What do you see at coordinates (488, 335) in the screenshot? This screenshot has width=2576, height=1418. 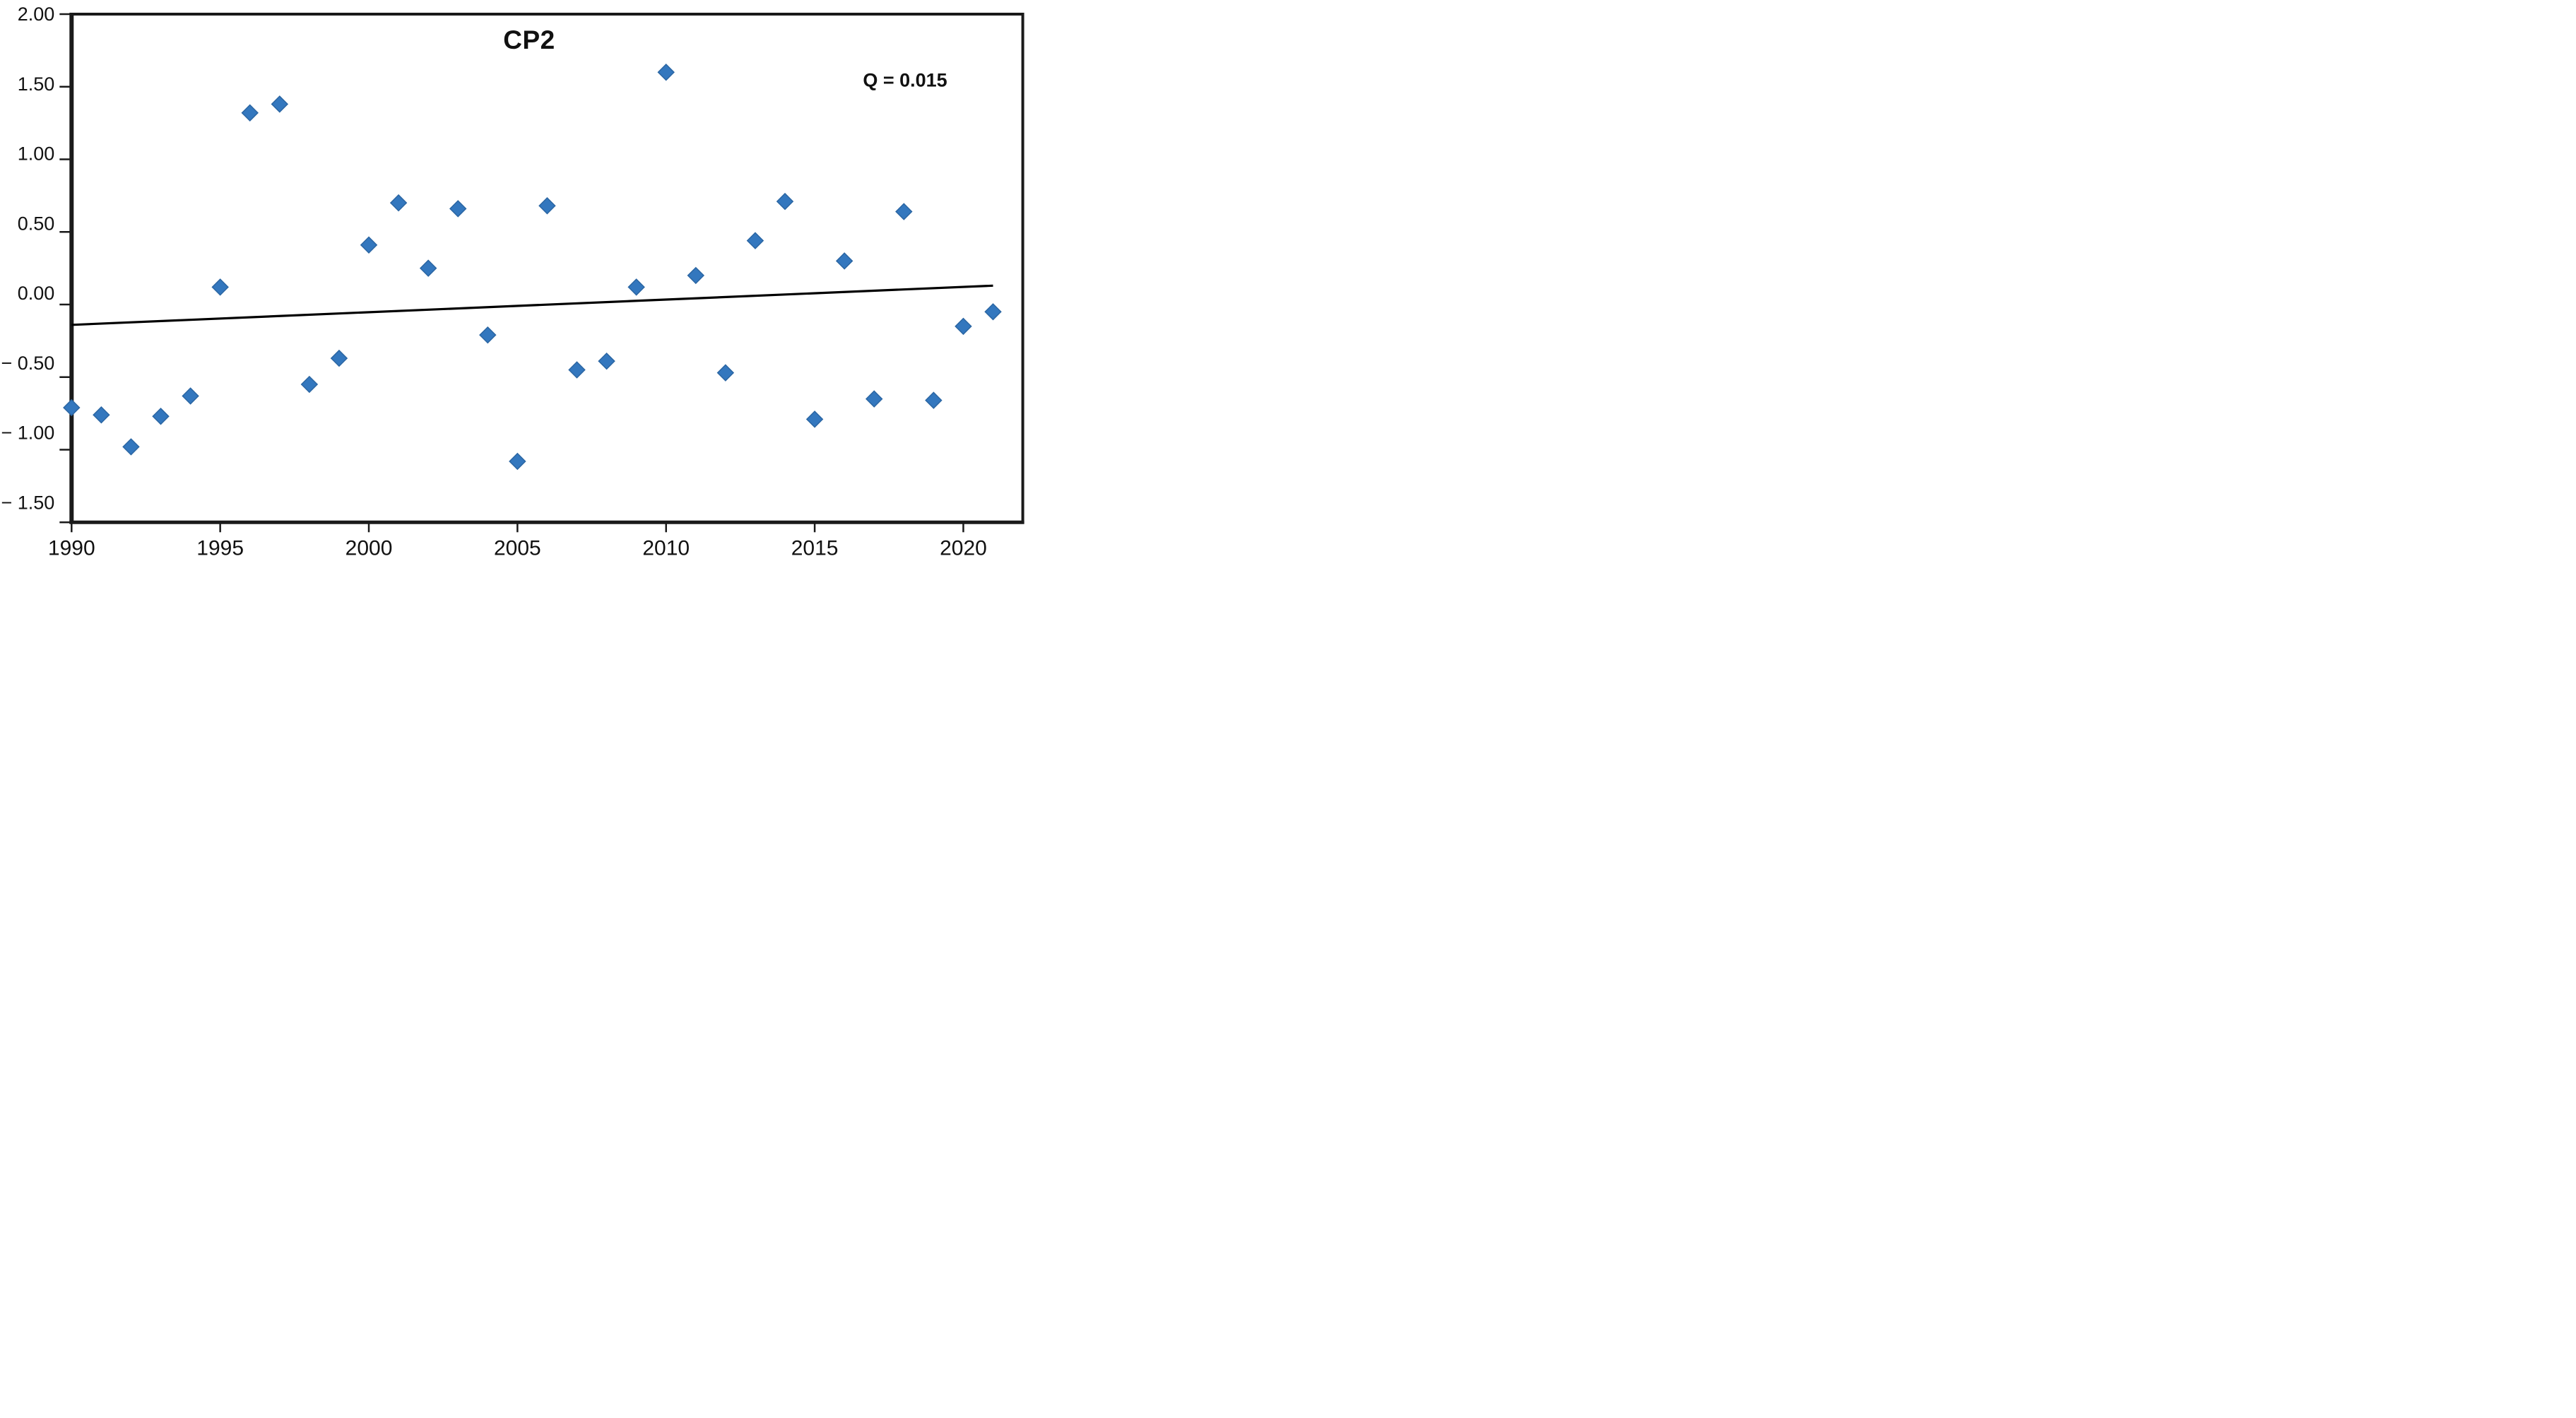 I see `data-point-2004` at bounding box center [488, 335].